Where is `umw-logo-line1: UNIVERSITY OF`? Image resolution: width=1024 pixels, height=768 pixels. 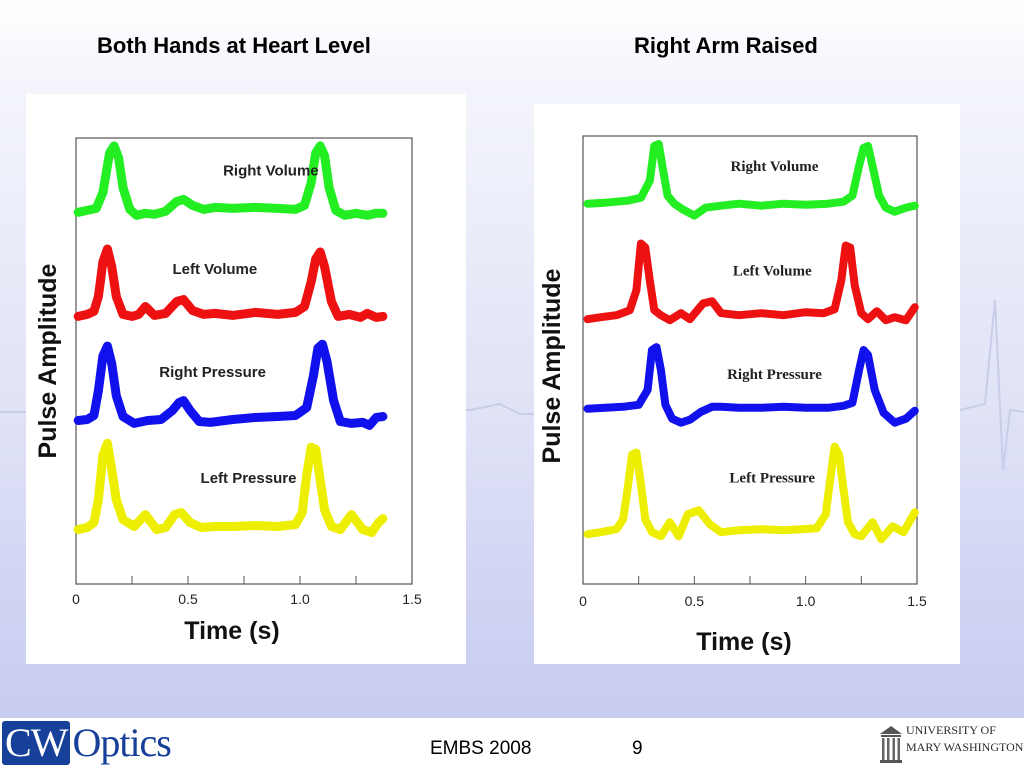
umw-logo-line1: UNIVERSITY OF is located at coordinates (951, 730).